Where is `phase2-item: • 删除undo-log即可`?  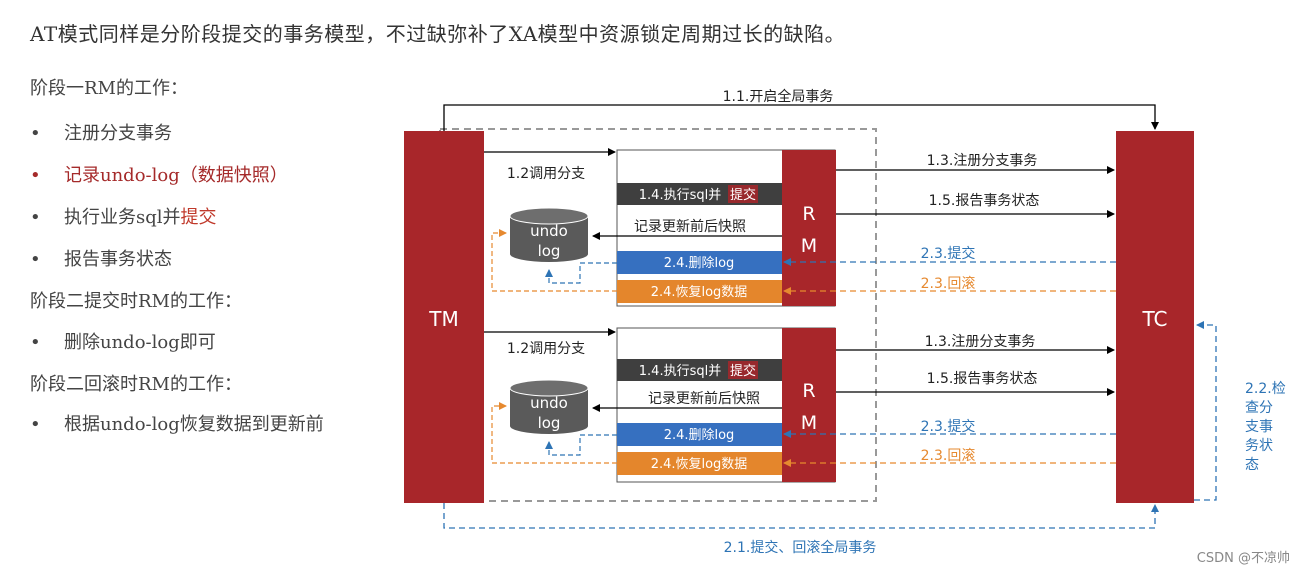
phase2-item: • 删除undo-log即可 is located at coordinates (123, 341).